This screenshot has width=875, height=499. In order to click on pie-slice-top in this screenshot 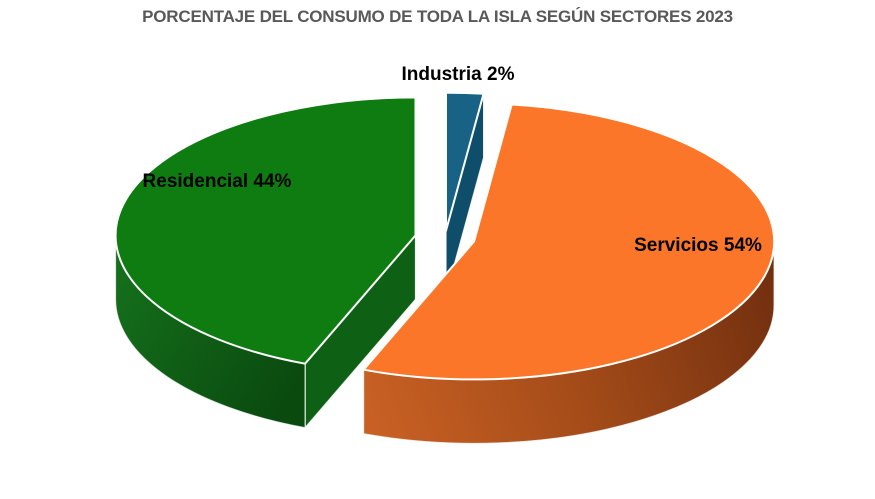, I will do `click(465, 161)`.